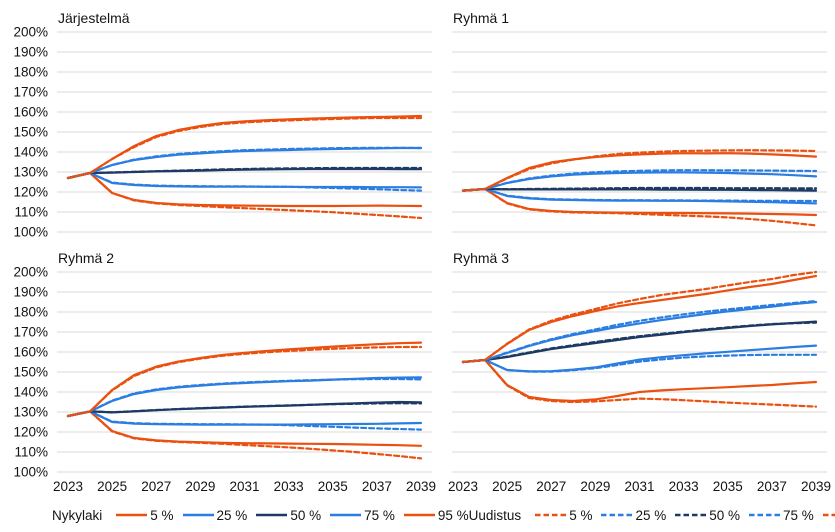 The image size is (835, 532). Describe the element at coordinates (481, 18) in the screenshot. I see `panel-title: Ryhmä 1` at that location.